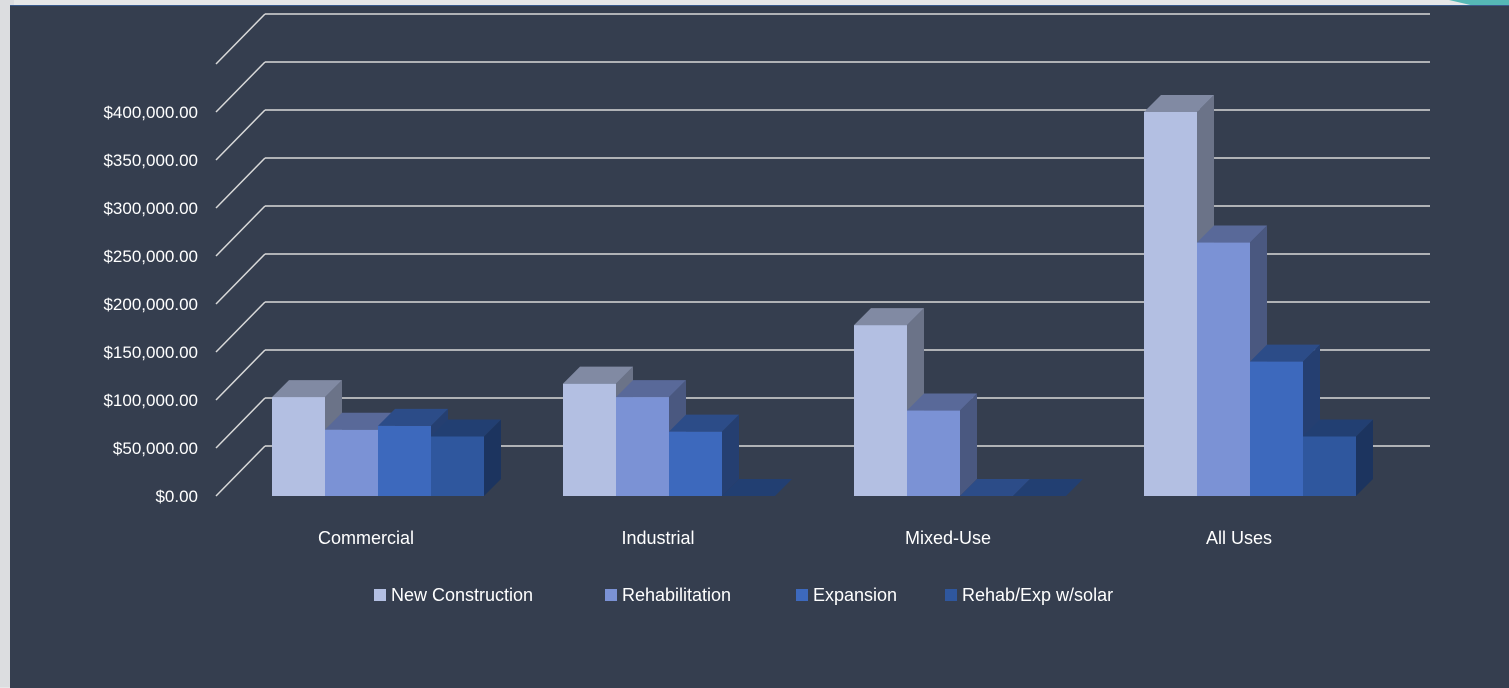  What do you see at coordinates (150, 400) in the screenshot?
I see `y-tick-label: $100,000.00` at bounding box center [150, 400].